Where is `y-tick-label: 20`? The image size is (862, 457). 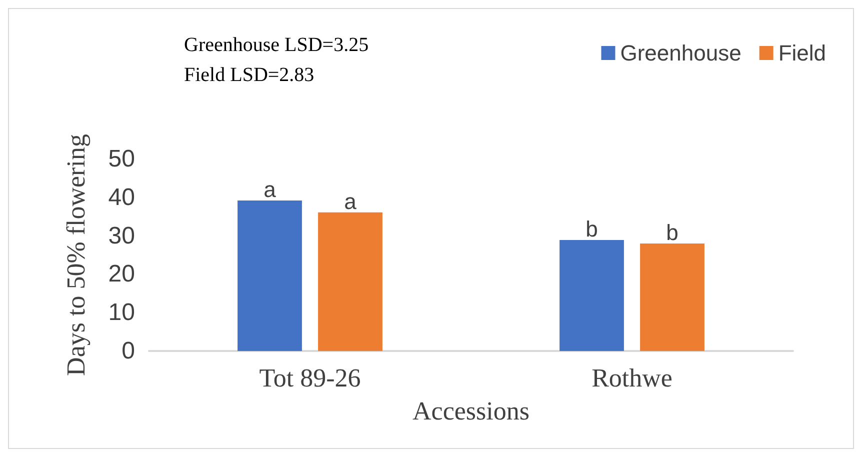 y-tick-label: 20 is located at coordinates (121, 274).